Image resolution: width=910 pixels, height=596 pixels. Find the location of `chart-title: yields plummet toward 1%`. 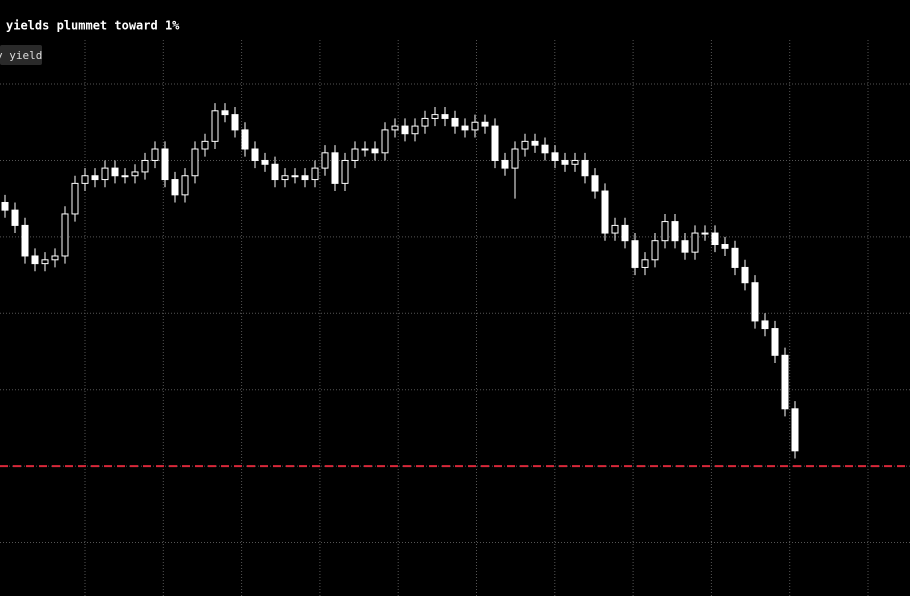

chart-title: yields plummet toward 1% is located at coordinates (93, 26).